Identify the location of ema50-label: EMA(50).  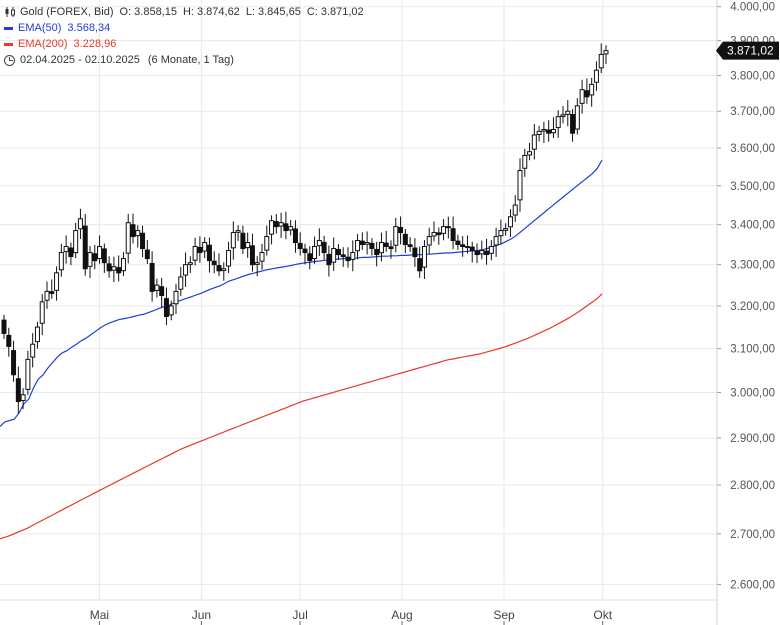
(40, 28).